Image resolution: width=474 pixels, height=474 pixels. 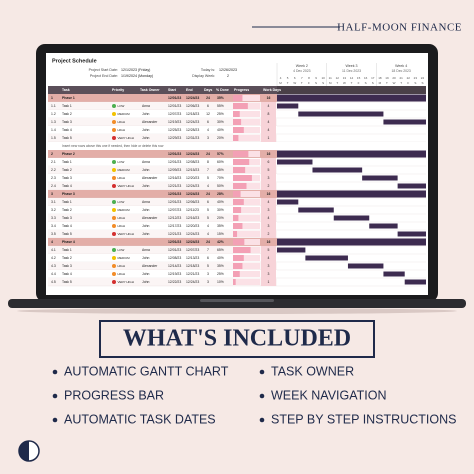 What do you see at coordinates (208, 170) in the screenshot?
I see `days: 7` at bounding box center [208, 170].